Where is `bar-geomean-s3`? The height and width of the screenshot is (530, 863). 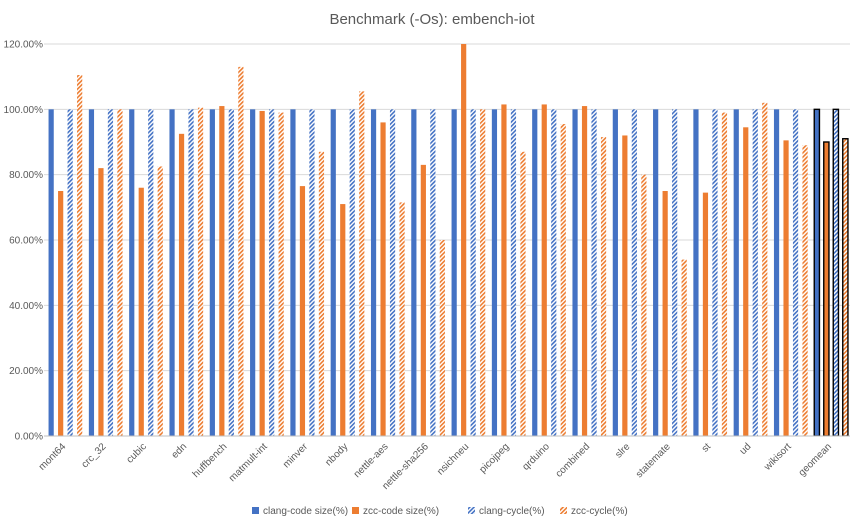 bar-geomean-s3 is located at coordinates (845, 287).